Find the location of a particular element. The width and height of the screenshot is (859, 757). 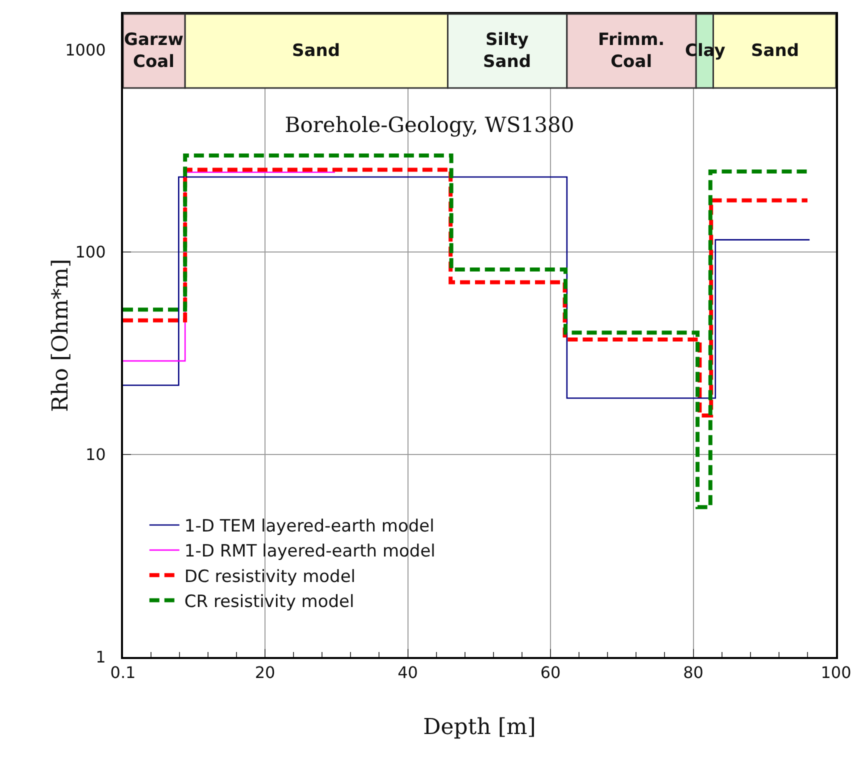

legend-label: 1-D RMT layered-earth model is located at coordinates (310, 552).